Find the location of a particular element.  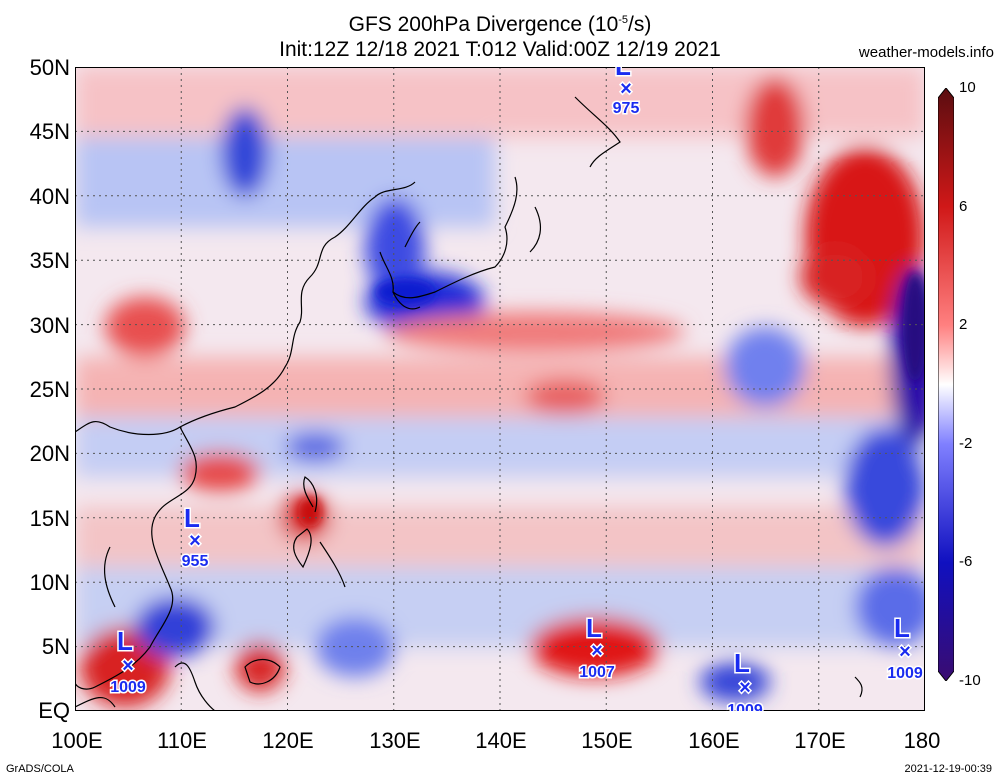

x-label: 160E is located at coordinates (714, 740).